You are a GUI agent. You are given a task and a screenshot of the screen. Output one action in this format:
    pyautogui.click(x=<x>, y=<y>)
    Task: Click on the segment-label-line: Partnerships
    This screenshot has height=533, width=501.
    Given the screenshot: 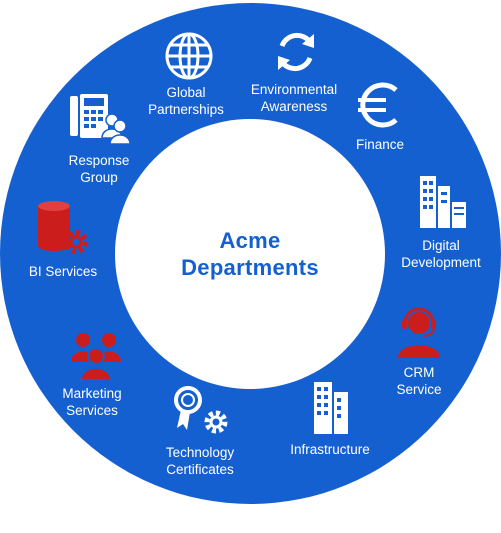 What is the action you would take?
    pyautogui.click(x=186, y=109)
    